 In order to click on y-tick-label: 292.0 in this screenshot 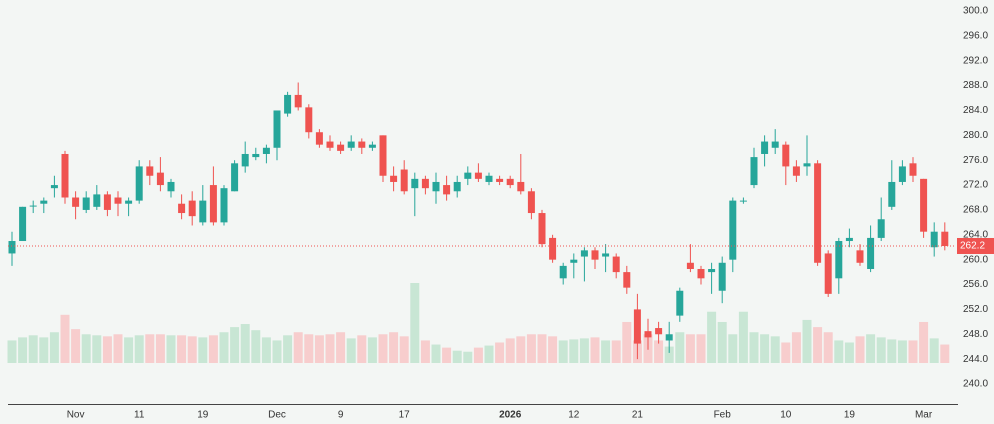, I will do `click(975, 60)`.